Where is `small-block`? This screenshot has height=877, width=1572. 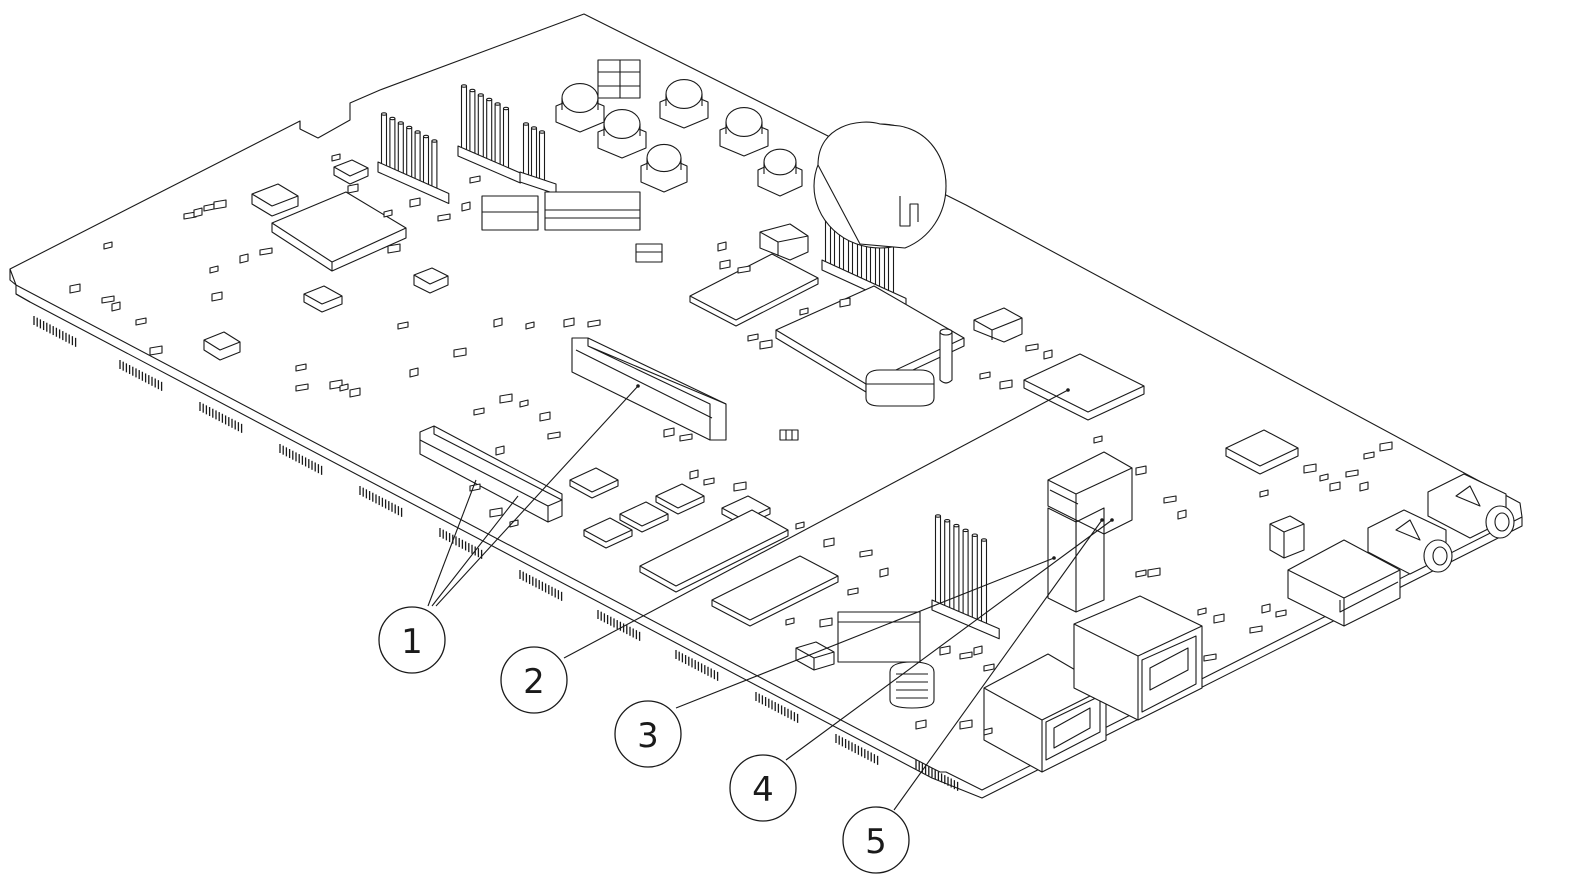
small-block is located at coordinates (649, 253).